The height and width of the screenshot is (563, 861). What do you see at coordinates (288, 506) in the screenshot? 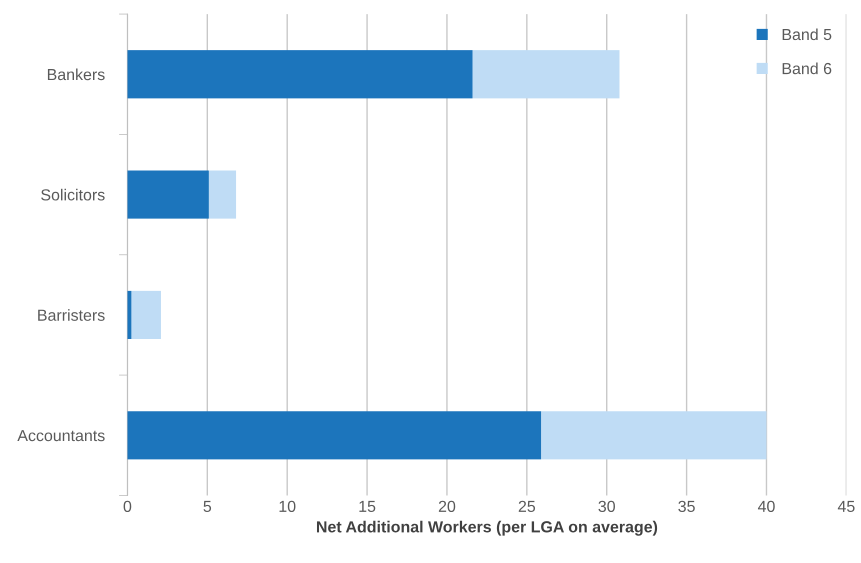
I see `x-tick-label: 10` at bounding box center [288, 506].